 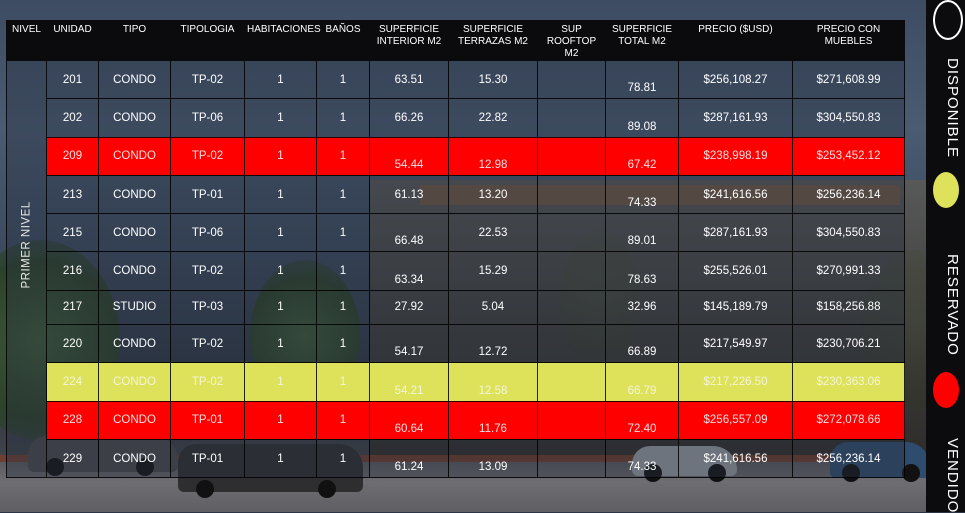 What do you see at coordinates (848, 420) in the screenshot?
I see `cell-muebles: $272,078.66` at bounding box center [848, 420].